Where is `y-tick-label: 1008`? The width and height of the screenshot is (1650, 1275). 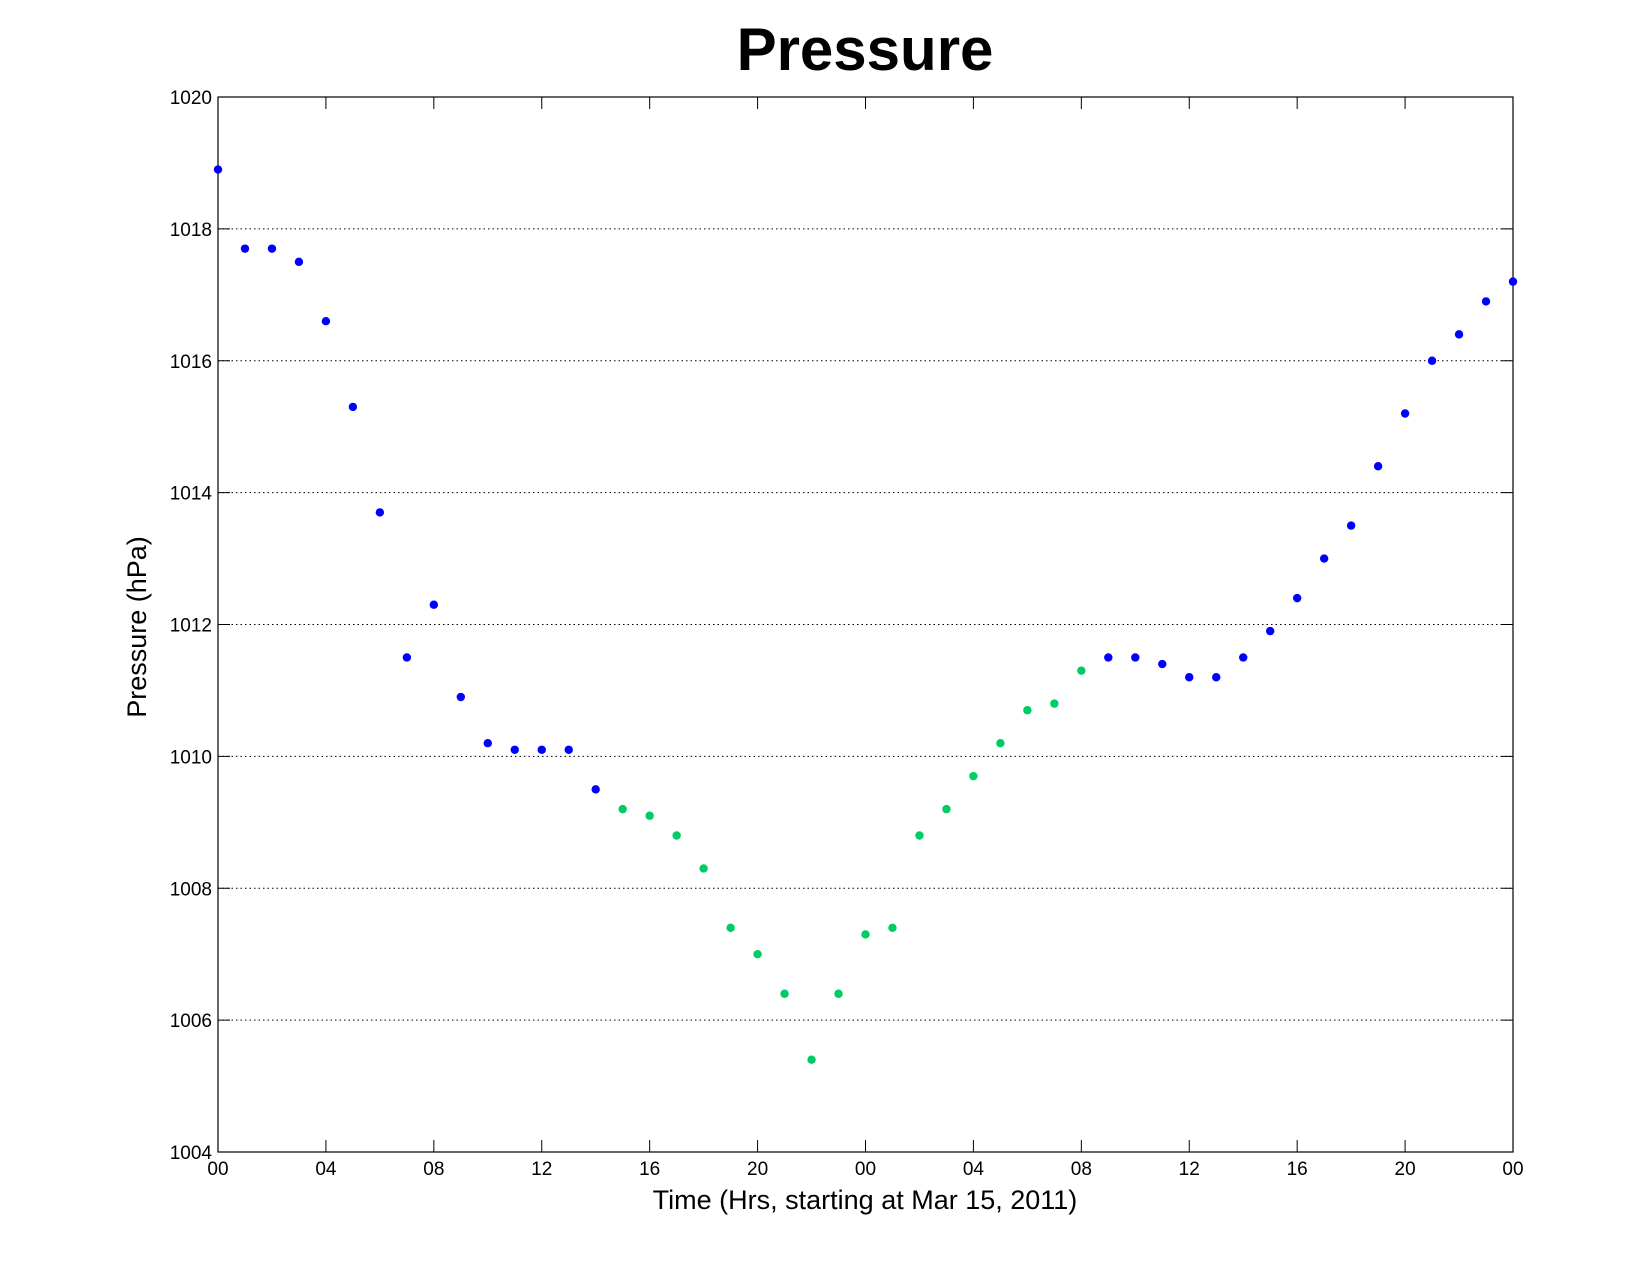
y-tick-label: 1008 is located at coordinates (191, 889).